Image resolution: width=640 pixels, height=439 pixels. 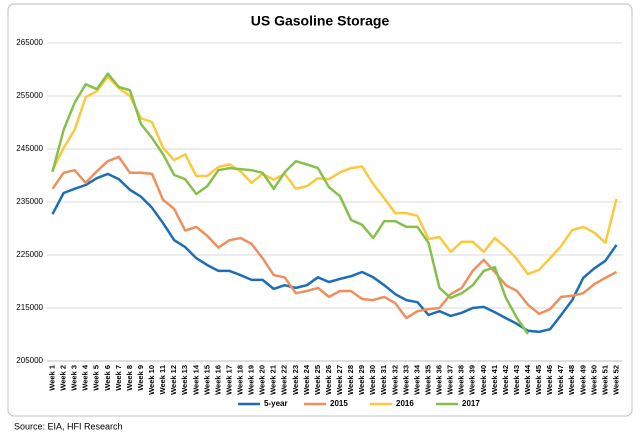 What do you see at coordinates (339, 403) in the screenshot?
I see `legend-label: 2015` at bounding box center [339, 403].